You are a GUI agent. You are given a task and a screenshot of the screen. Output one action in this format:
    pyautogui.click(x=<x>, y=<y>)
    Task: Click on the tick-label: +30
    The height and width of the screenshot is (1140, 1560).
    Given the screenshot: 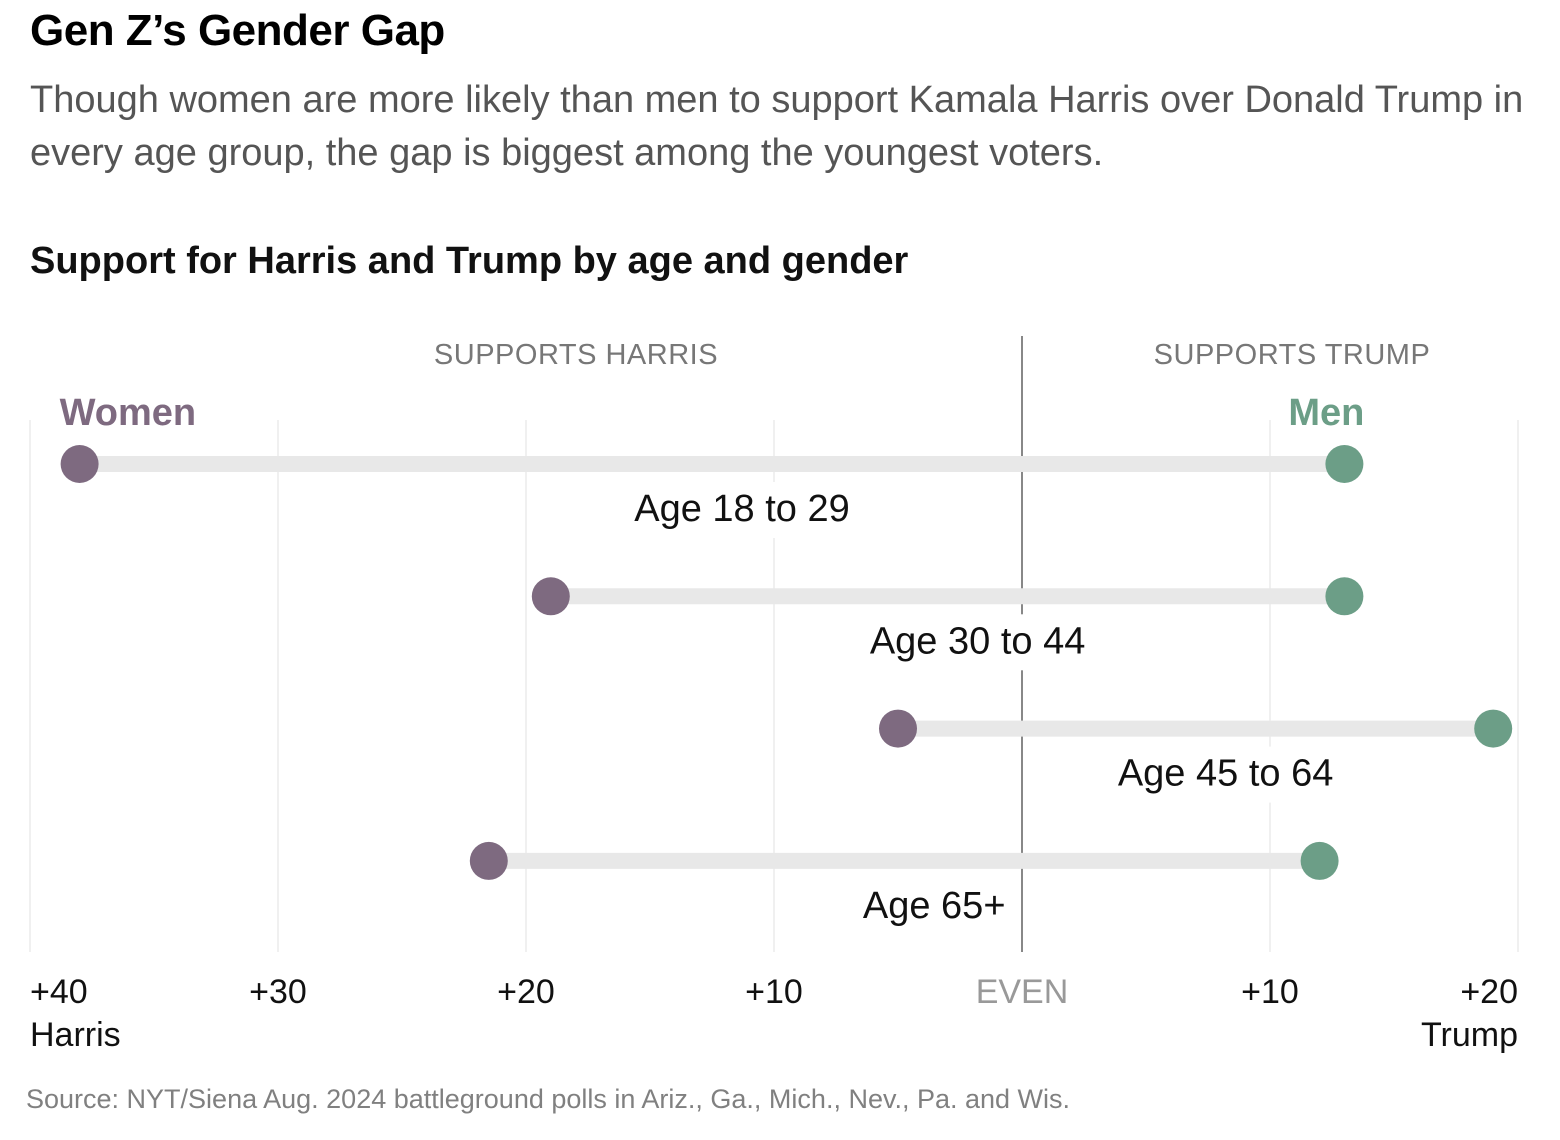 What is the action you would take?
    pyautogui.click(x=278, y=992)
    